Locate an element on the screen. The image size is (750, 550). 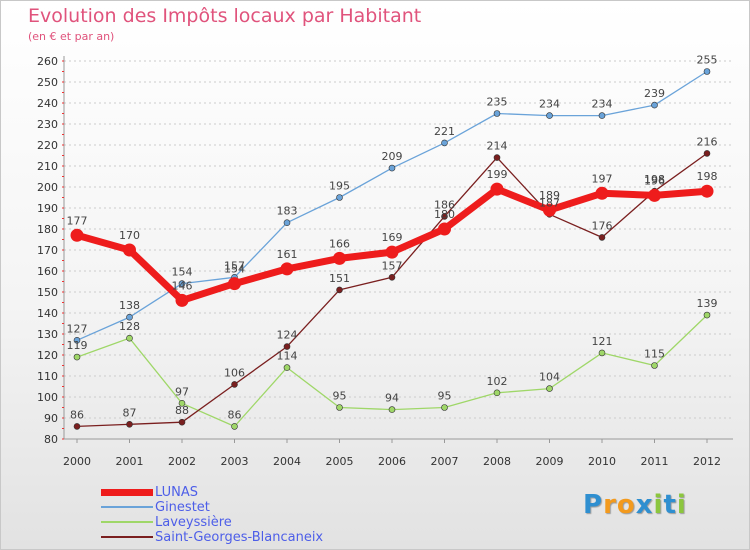
data-label-ginestet: 234 is located at coordinates (549, 104).